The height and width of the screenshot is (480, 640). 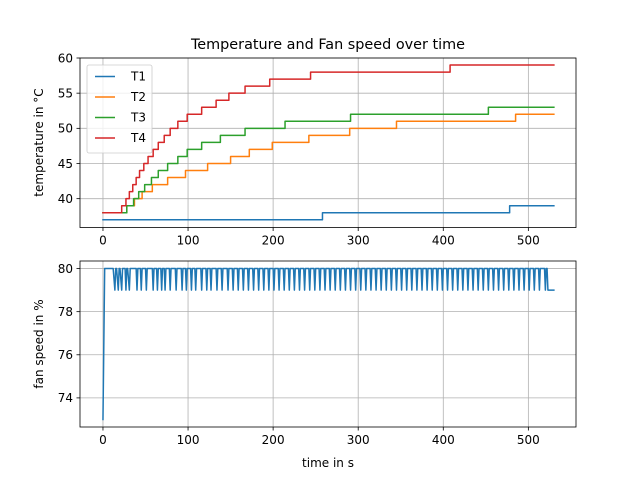 What do you see at coordinates (328, 212) in the screenshot?
I see `temperature-series-t1` at bounding box center [328, 212].